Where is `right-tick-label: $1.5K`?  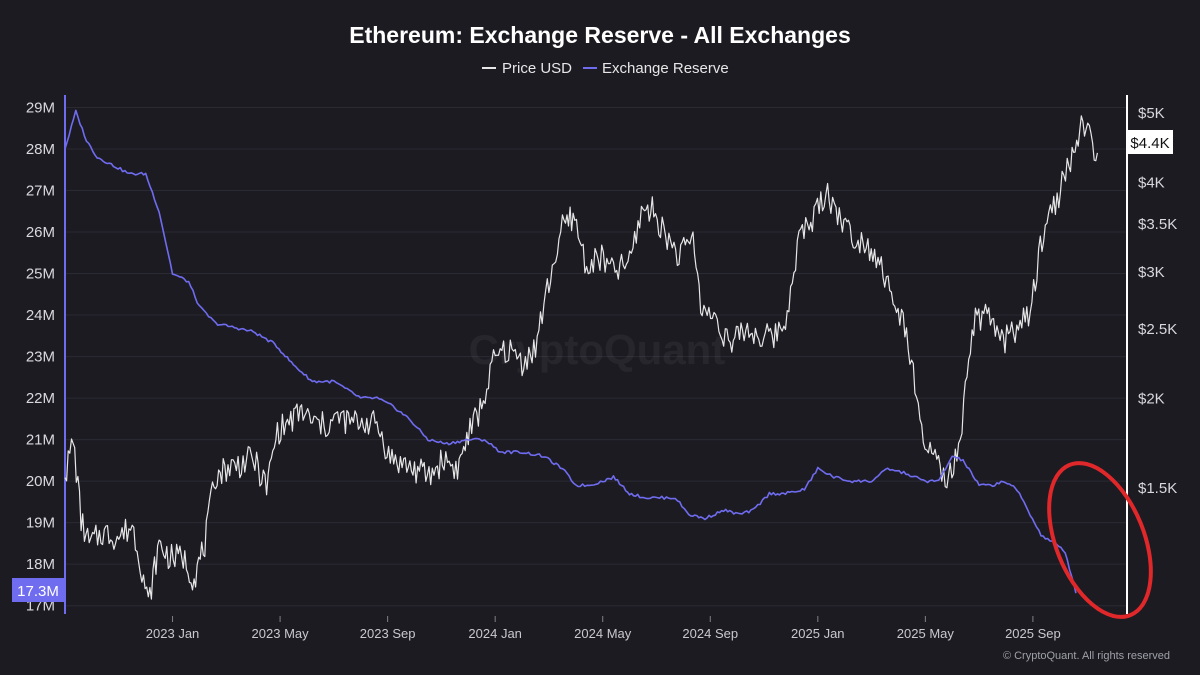
right-tick-label: $1.5K is located at coordinates (1157, 488).